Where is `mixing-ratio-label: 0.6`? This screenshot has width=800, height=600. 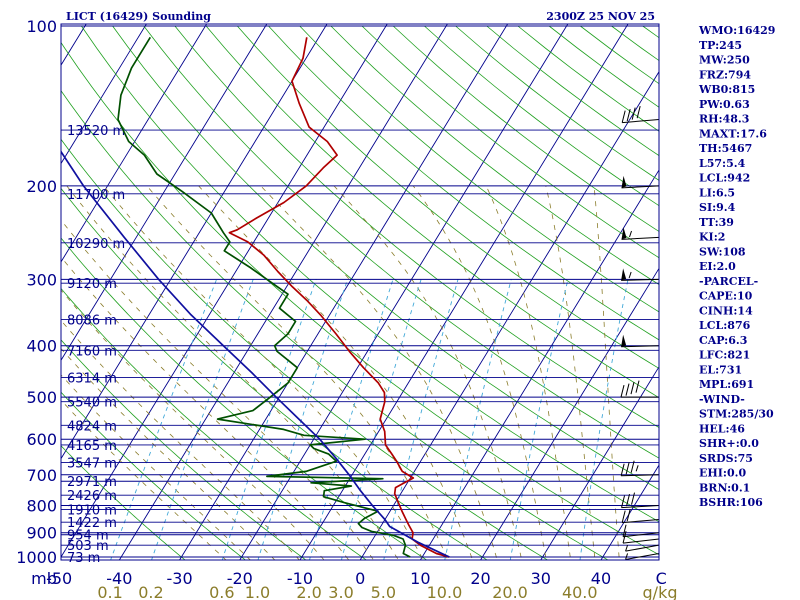
mixing-ratio-label: 0.6 is located at coordinates (221, 591).